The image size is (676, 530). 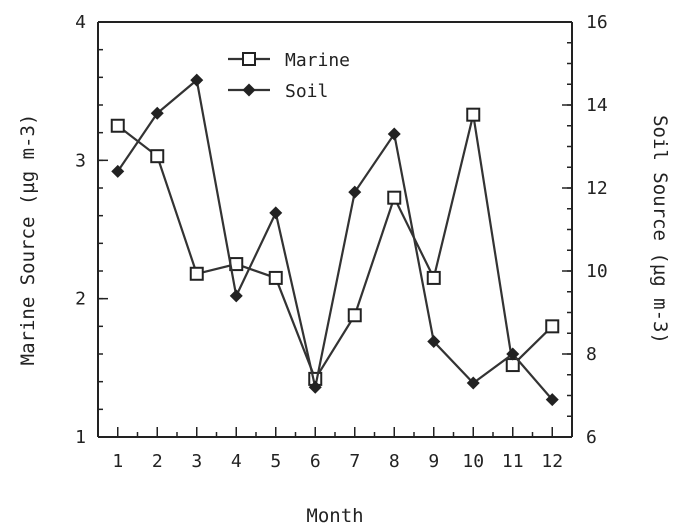 I want to click on left-y-tick-label: 3, so click(x=80, y=160).